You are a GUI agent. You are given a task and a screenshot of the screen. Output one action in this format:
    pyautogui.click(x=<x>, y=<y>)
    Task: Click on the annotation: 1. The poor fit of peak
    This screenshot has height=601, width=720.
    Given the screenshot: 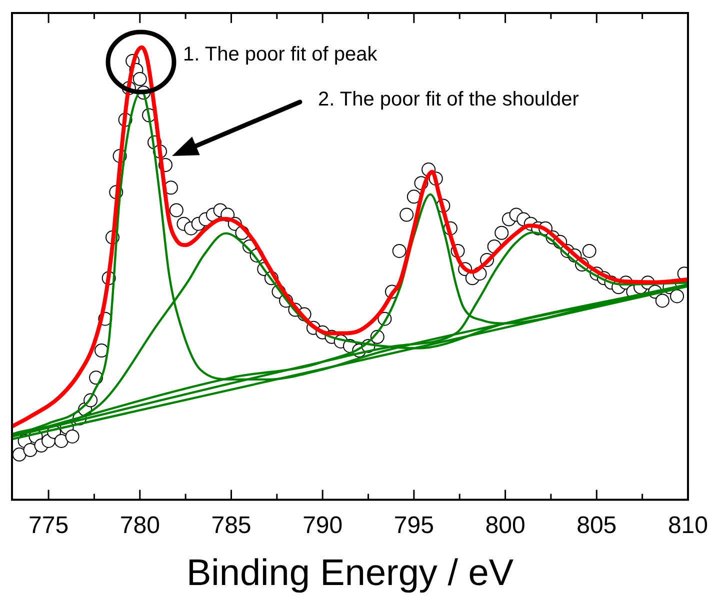 What is the action you would take?
    pyautogui.click(x=280, y=55)
    